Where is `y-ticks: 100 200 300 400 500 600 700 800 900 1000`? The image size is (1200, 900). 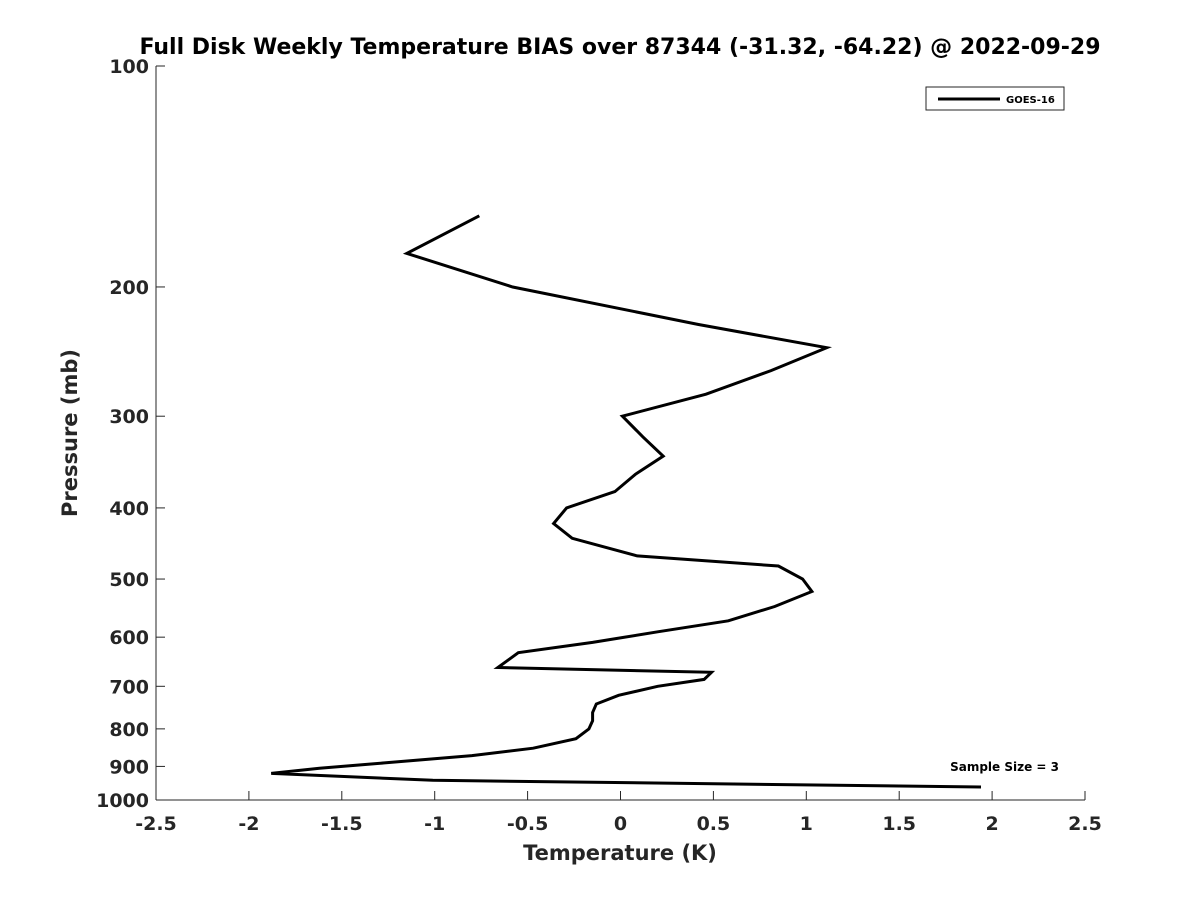 y-ticks: 100 200 300 400 500 600 700 800 900 1000 is located at coordinates (130, 434).